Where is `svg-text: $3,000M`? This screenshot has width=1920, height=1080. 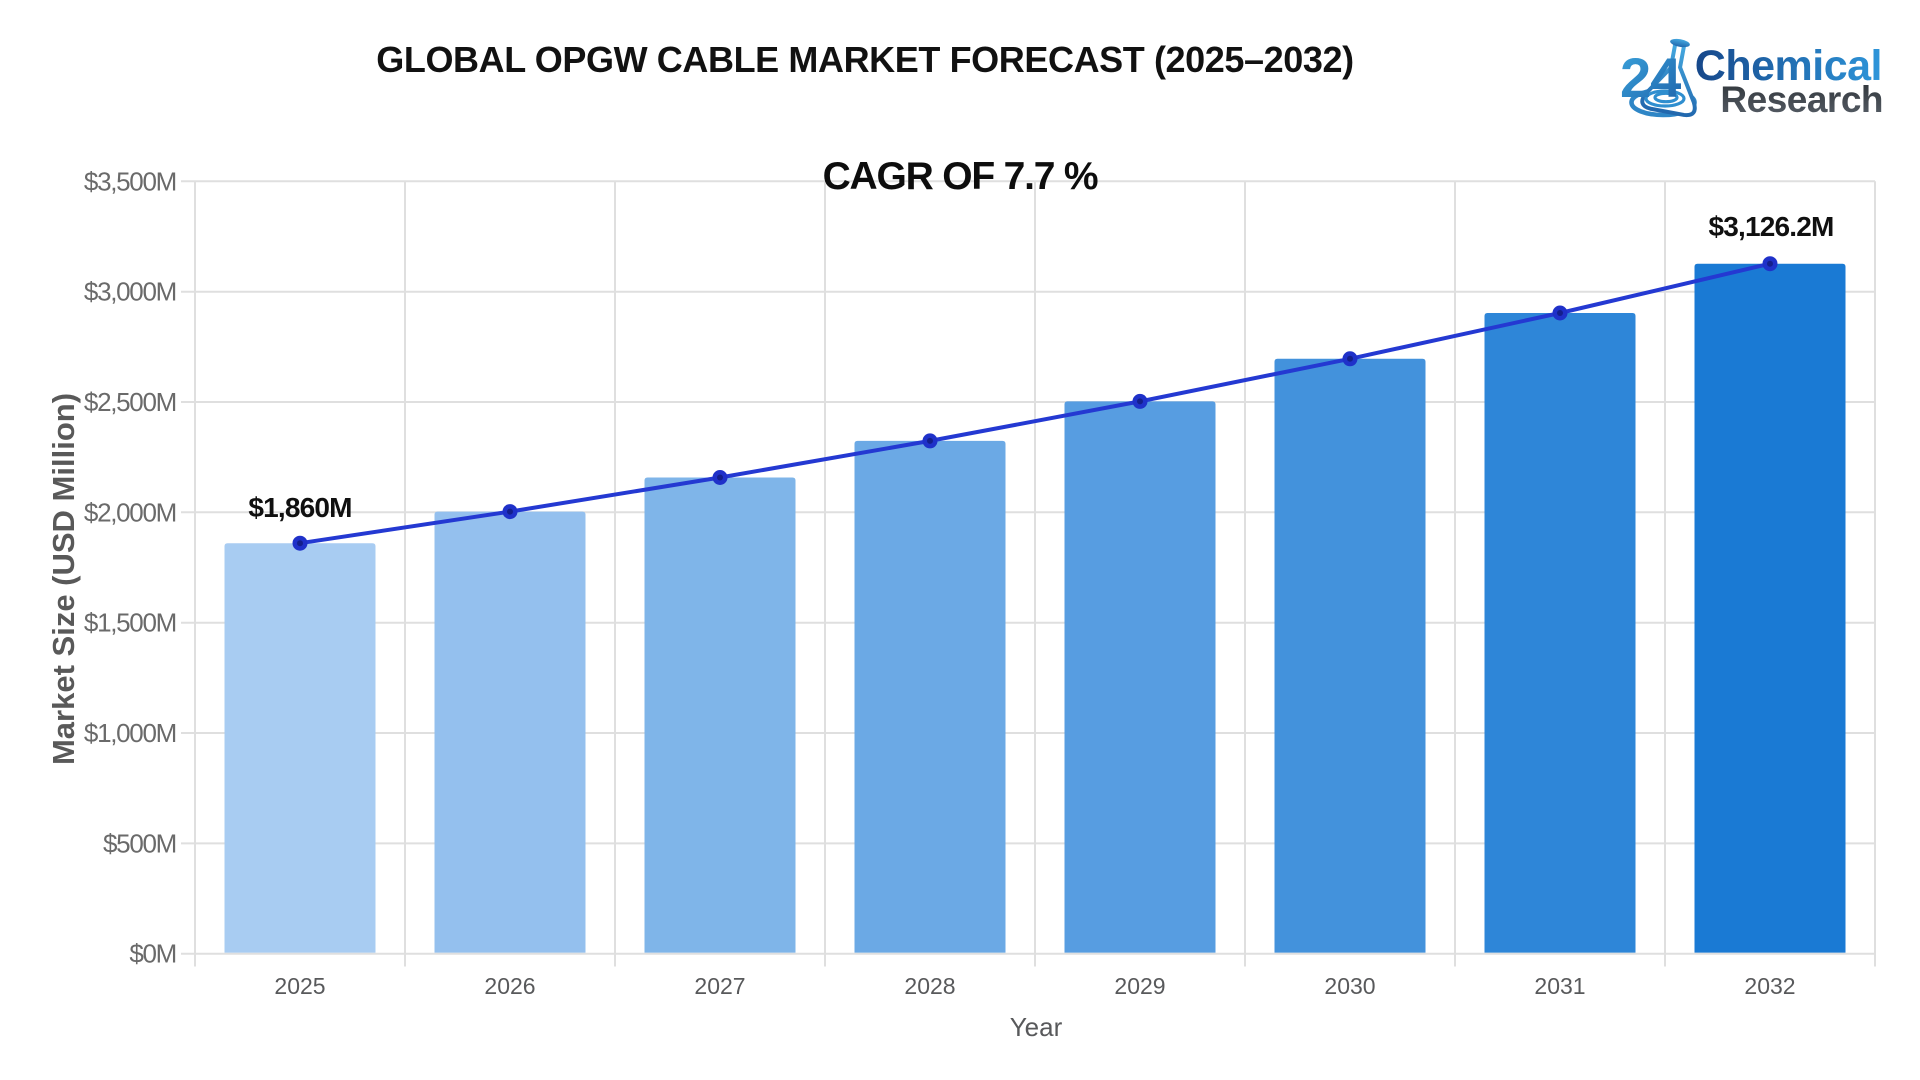
svg-text: $3,000M is located at coordinates (130, 292).